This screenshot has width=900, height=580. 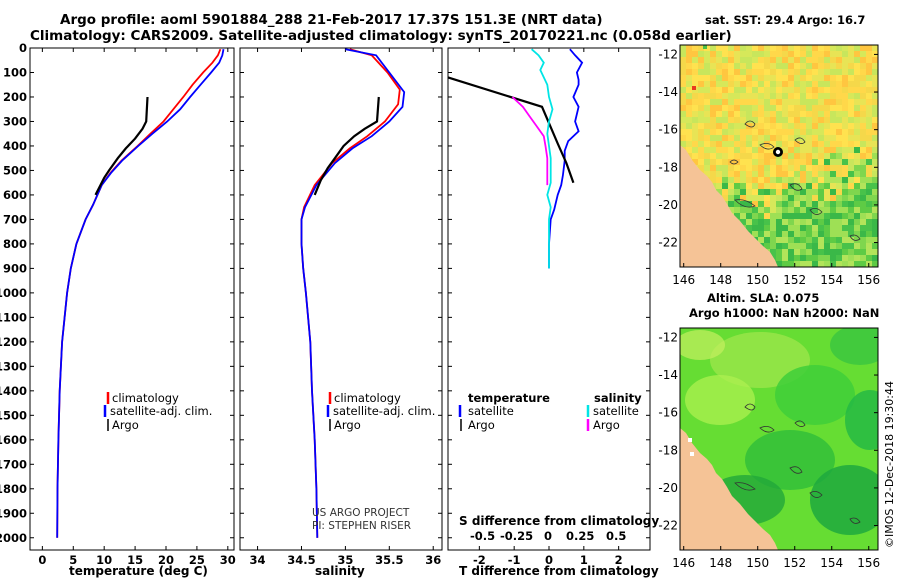 What do you see at coordinates (15, 121) in the screenshot?
I see `depth-tick-label: 300` at bounding box center [15, 121].